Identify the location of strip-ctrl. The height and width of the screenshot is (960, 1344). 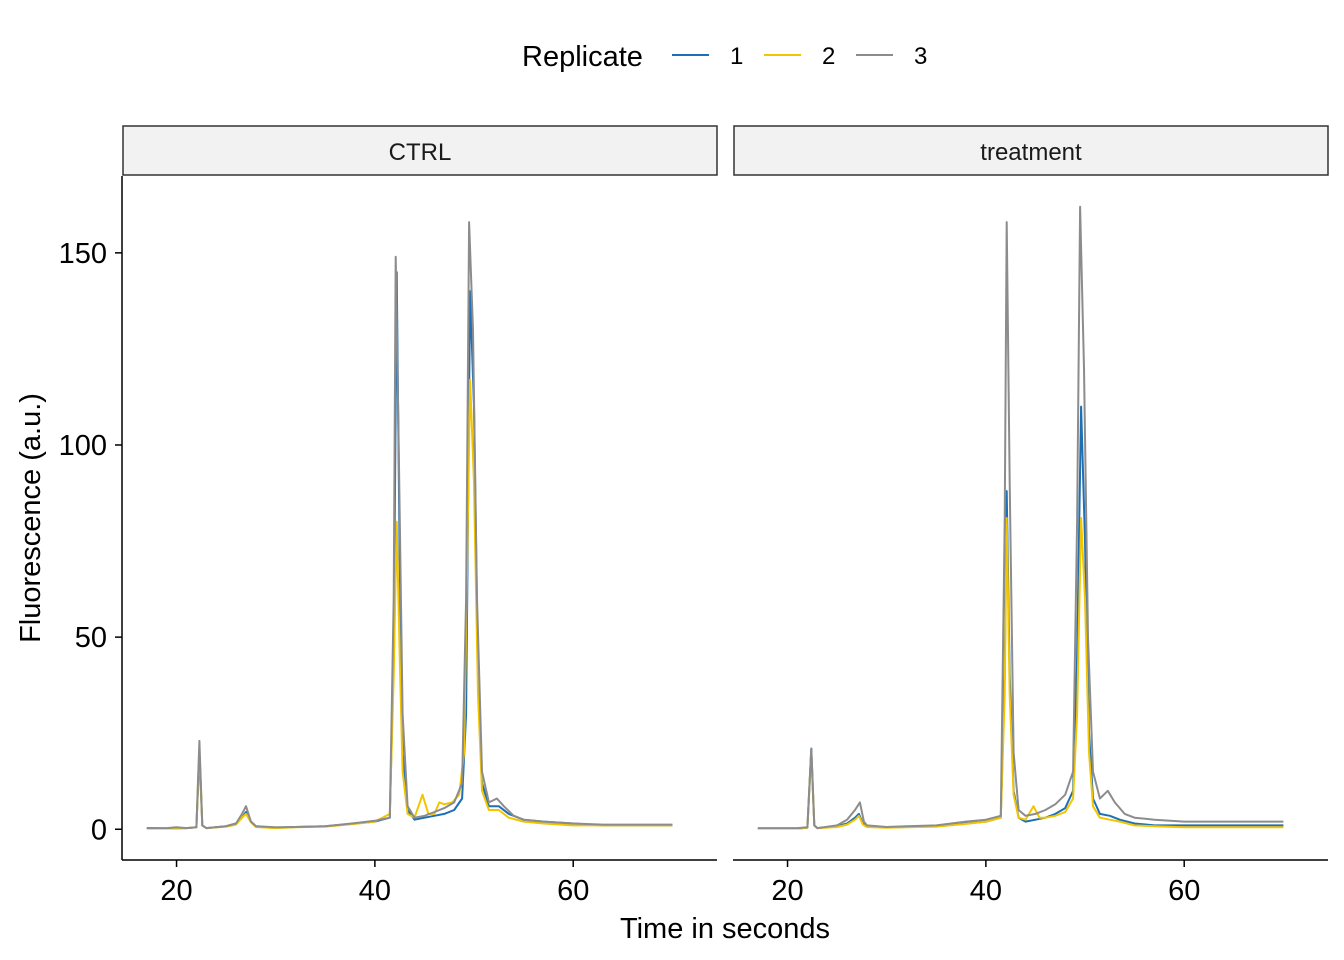
(420, 150).